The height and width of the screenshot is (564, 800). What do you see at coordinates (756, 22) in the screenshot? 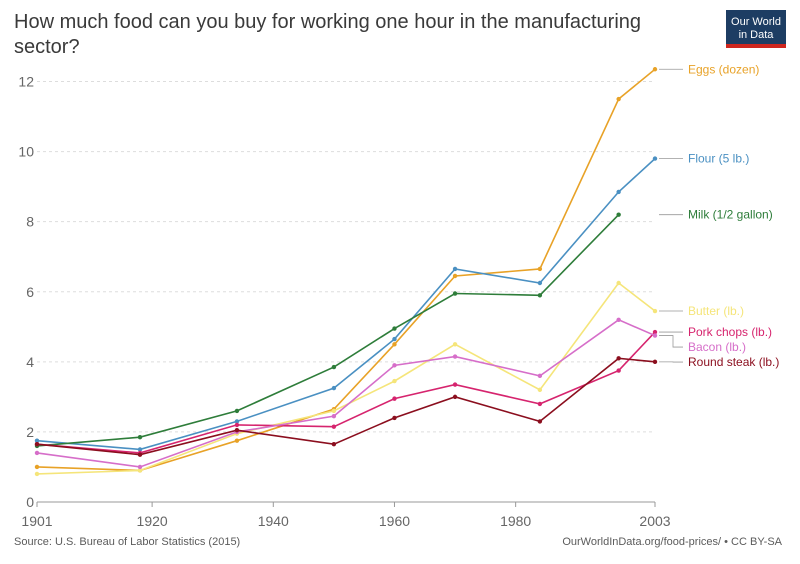
I see `logo-text-line1: Our World` at bounding box center [756, 22].